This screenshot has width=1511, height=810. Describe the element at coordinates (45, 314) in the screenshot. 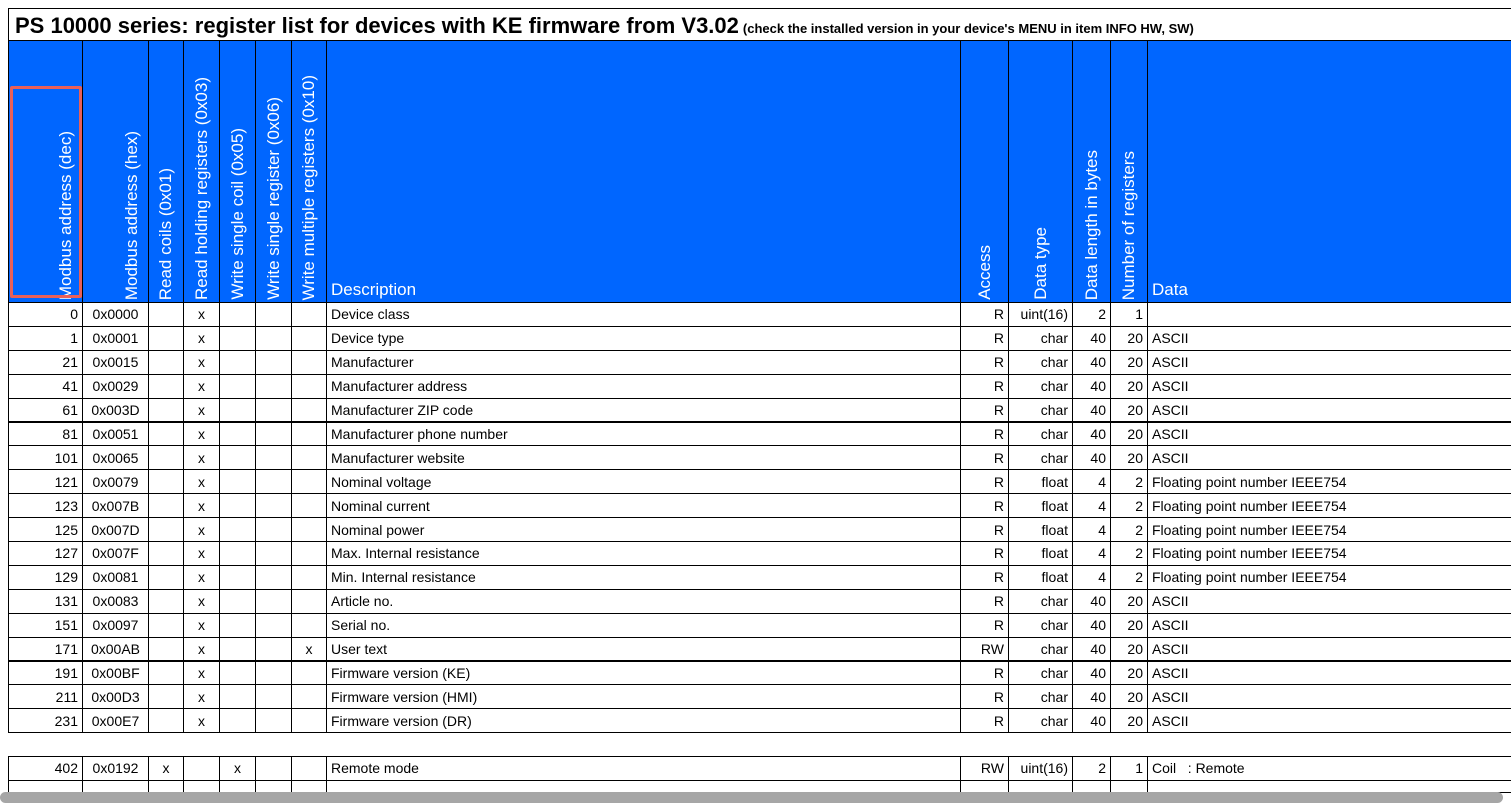

I see `table-cell: 0` at that location.